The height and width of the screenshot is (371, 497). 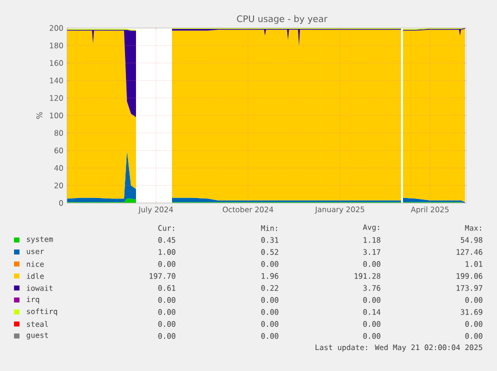 What do you see at coordinates (282, 19) in the screenshot?
I see `chart-title: CPU usage - by year` at bounding box center [282, 19].